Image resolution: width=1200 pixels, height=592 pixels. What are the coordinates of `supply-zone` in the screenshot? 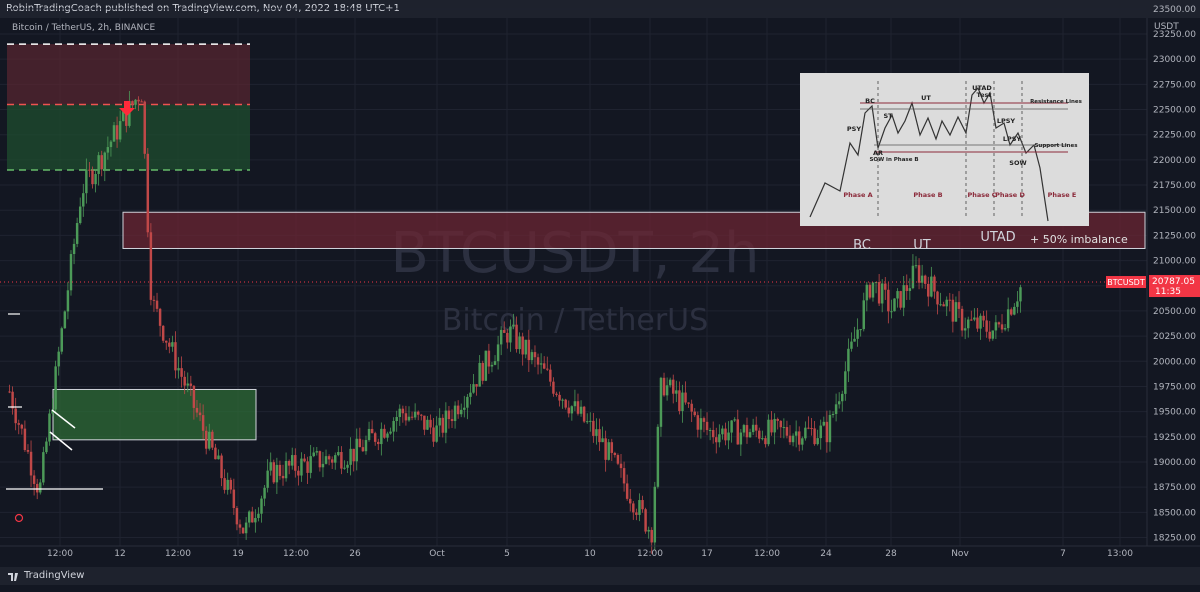 It's located at (128, 74).